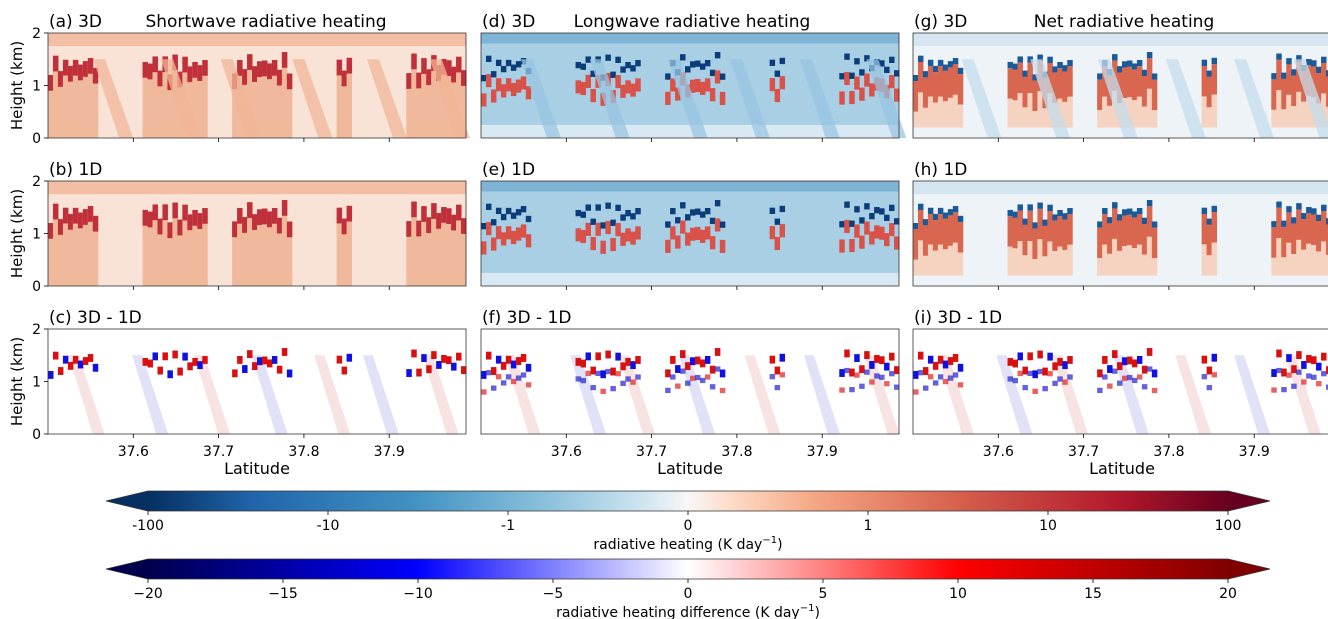 Image resolution: width=1328 pixels, height=619 pixels. Describe the element at coordinates (389, 452) in the screenshot. I see `x-tick-label: 37.9` at that location.